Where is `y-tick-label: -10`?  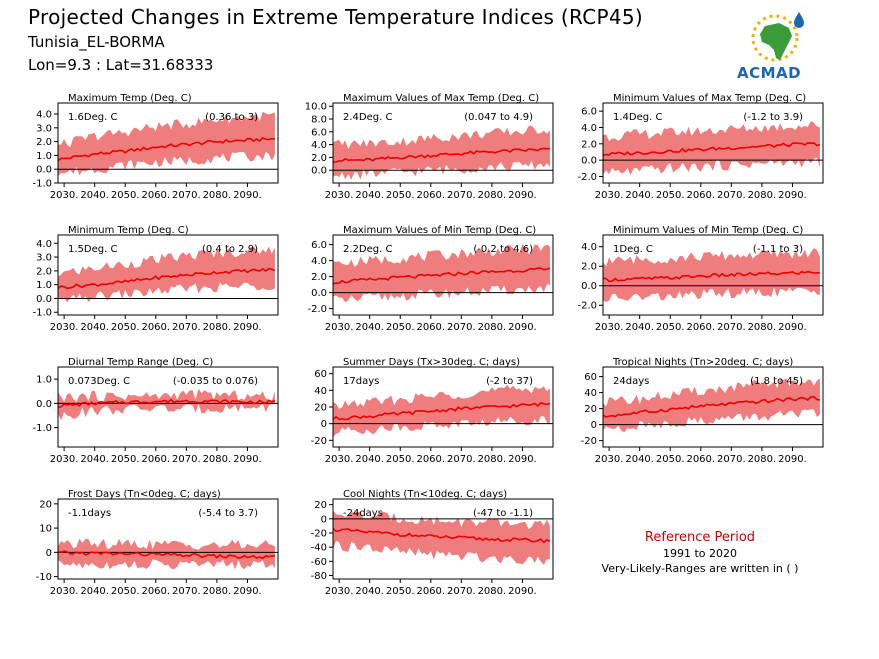 y-tick-label: -10 is located at coordinates (44, 577).